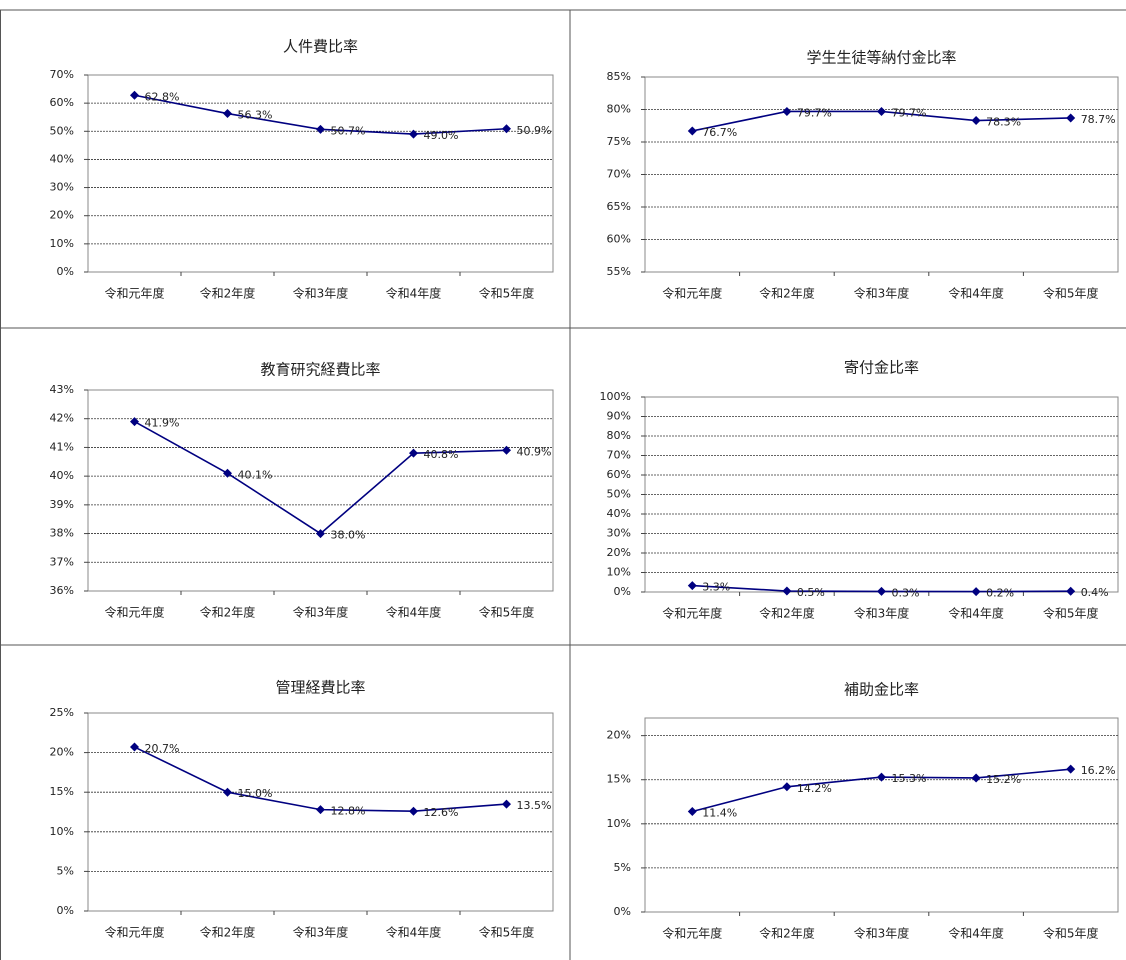 The image size is (1126, 960). I want to click on y-tick-label: 90%, so click(619, 416).